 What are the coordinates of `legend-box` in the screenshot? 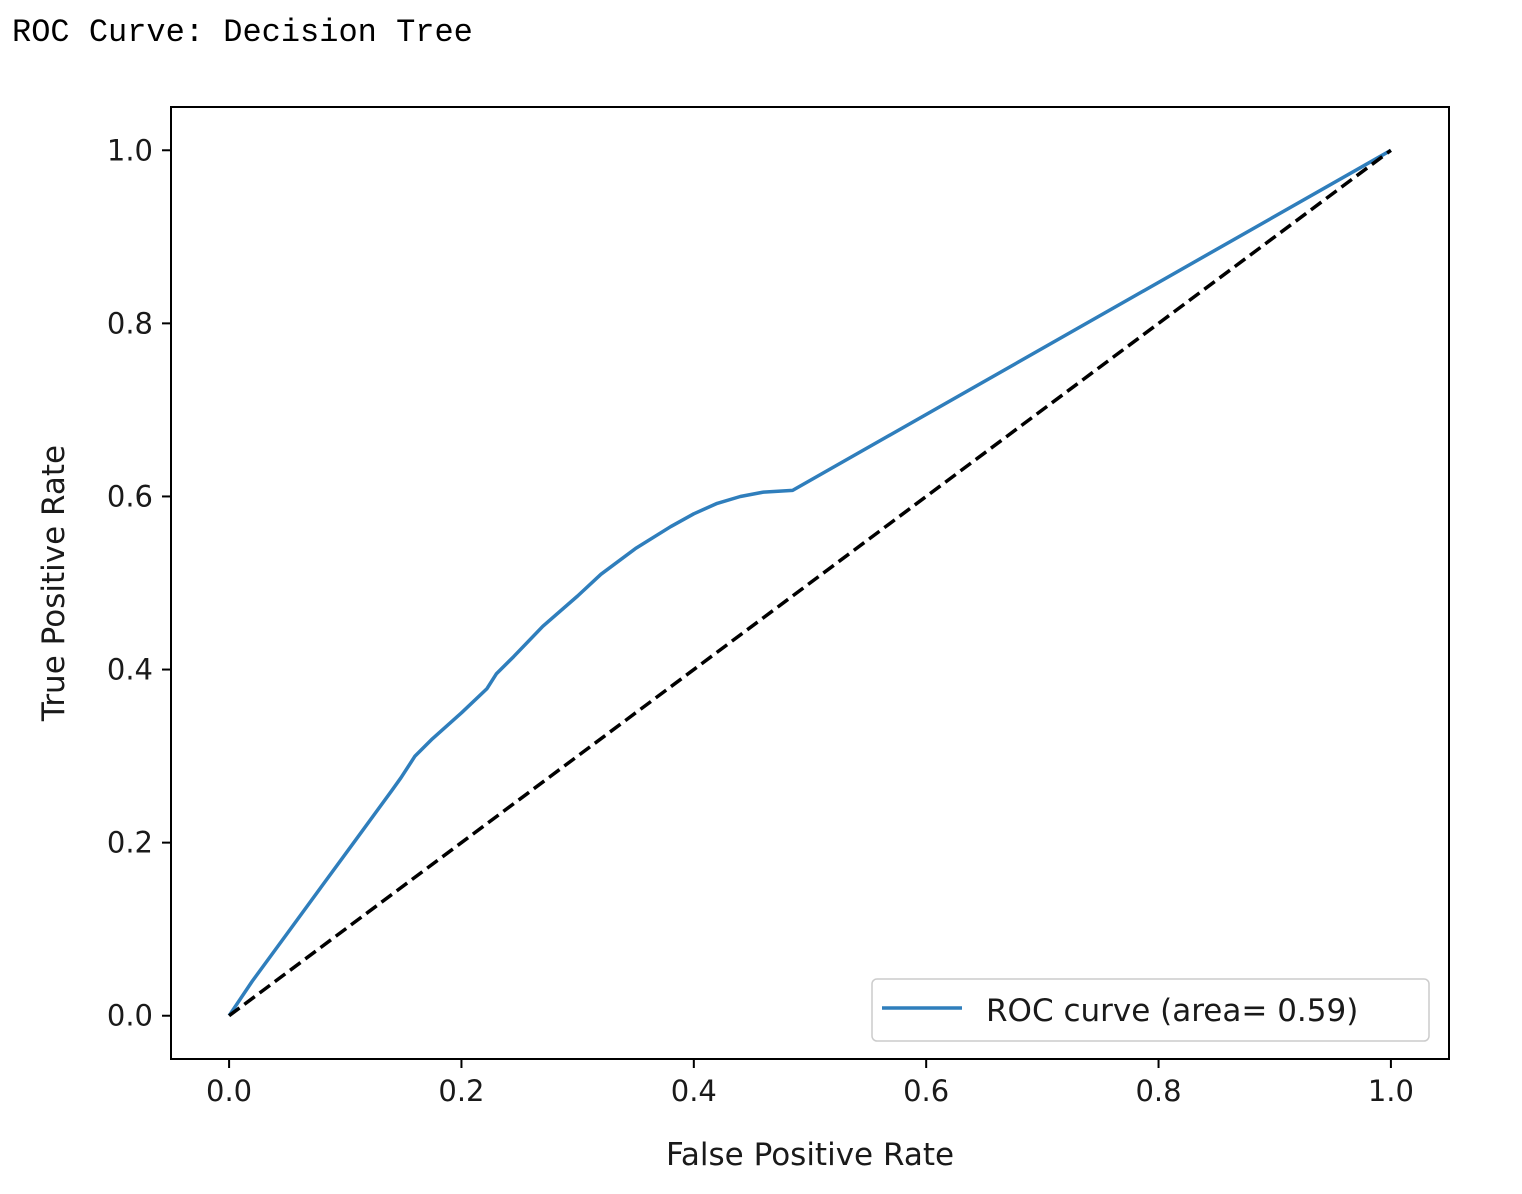 It's located at (1150, 1010).